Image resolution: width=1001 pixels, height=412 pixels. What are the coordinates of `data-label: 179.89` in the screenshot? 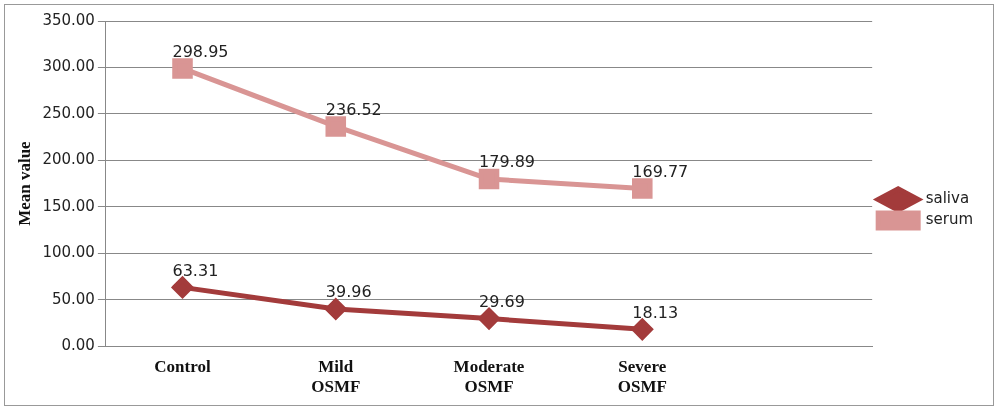 It's located at (507, 162).